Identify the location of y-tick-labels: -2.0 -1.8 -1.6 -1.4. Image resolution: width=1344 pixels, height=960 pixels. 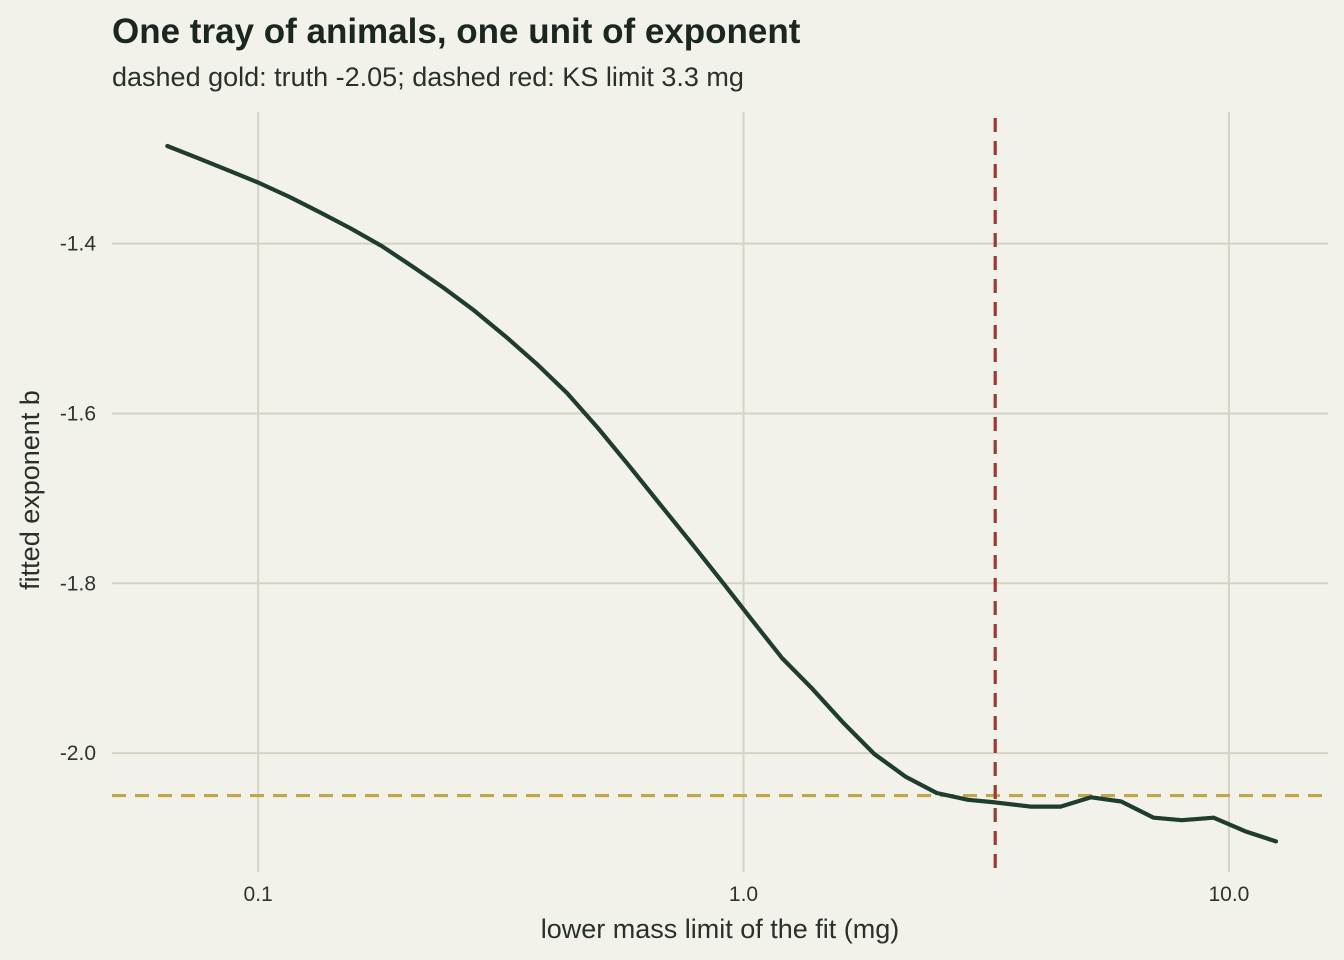
(78, 499).